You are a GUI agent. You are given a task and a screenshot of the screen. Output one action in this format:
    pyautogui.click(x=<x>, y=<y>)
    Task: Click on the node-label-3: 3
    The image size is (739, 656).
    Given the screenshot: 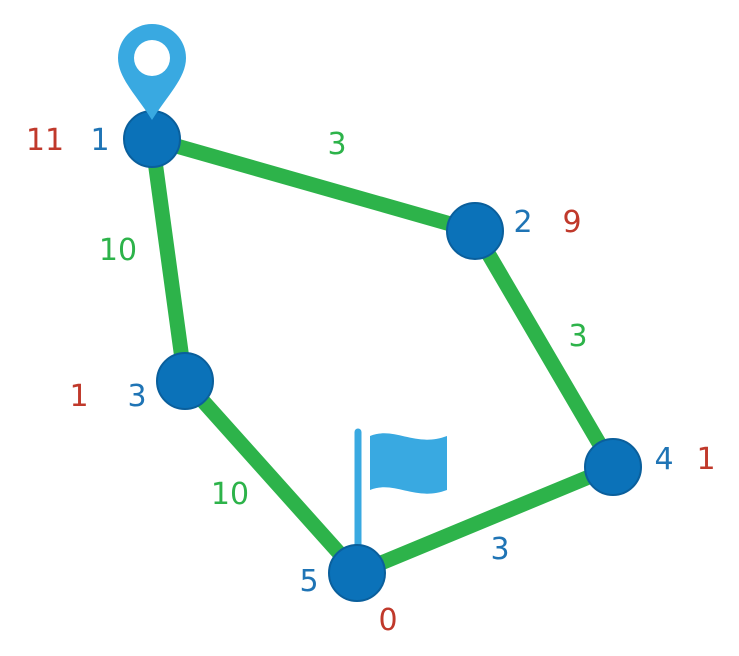 What is the action you would take?
    pyautogui.click(x=136, y=396)
    